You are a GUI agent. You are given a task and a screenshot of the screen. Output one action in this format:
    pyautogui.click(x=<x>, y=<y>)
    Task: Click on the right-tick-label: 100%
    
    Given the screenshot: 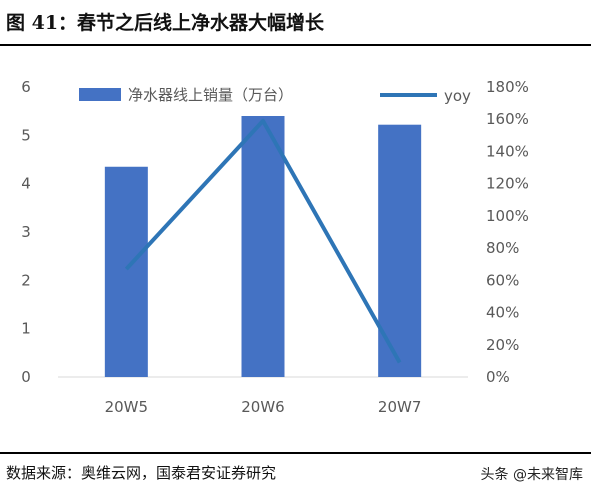 What is the action you would take?
    pyautogui.click(x=507, y=216)
    